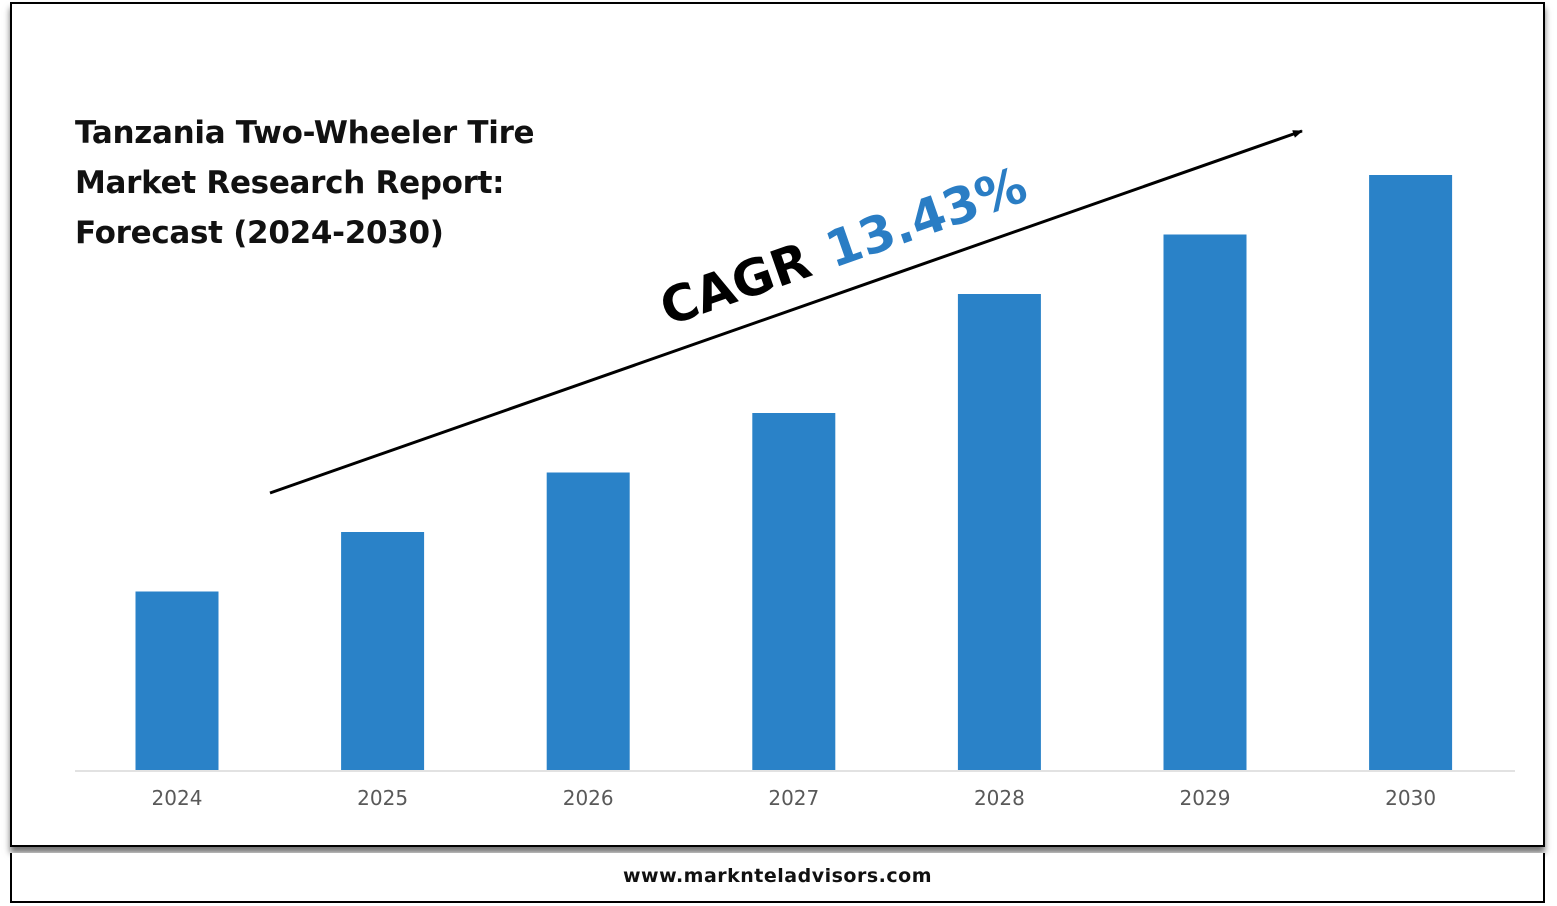 The height and width of the screenshot is (906, 1557). What do you see at coordinates (1205, 502) in the screenshot?
I see `bar-2029` at bounding box center [1205, 502].